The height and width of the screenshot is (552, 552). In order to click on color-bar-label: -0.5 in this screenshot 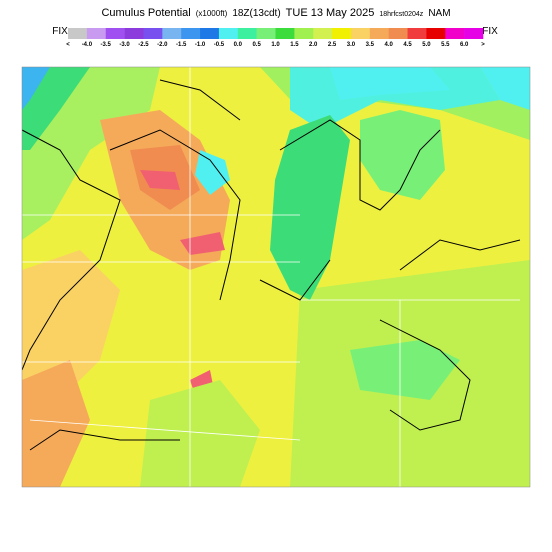, I will do `click(219, 45)`.